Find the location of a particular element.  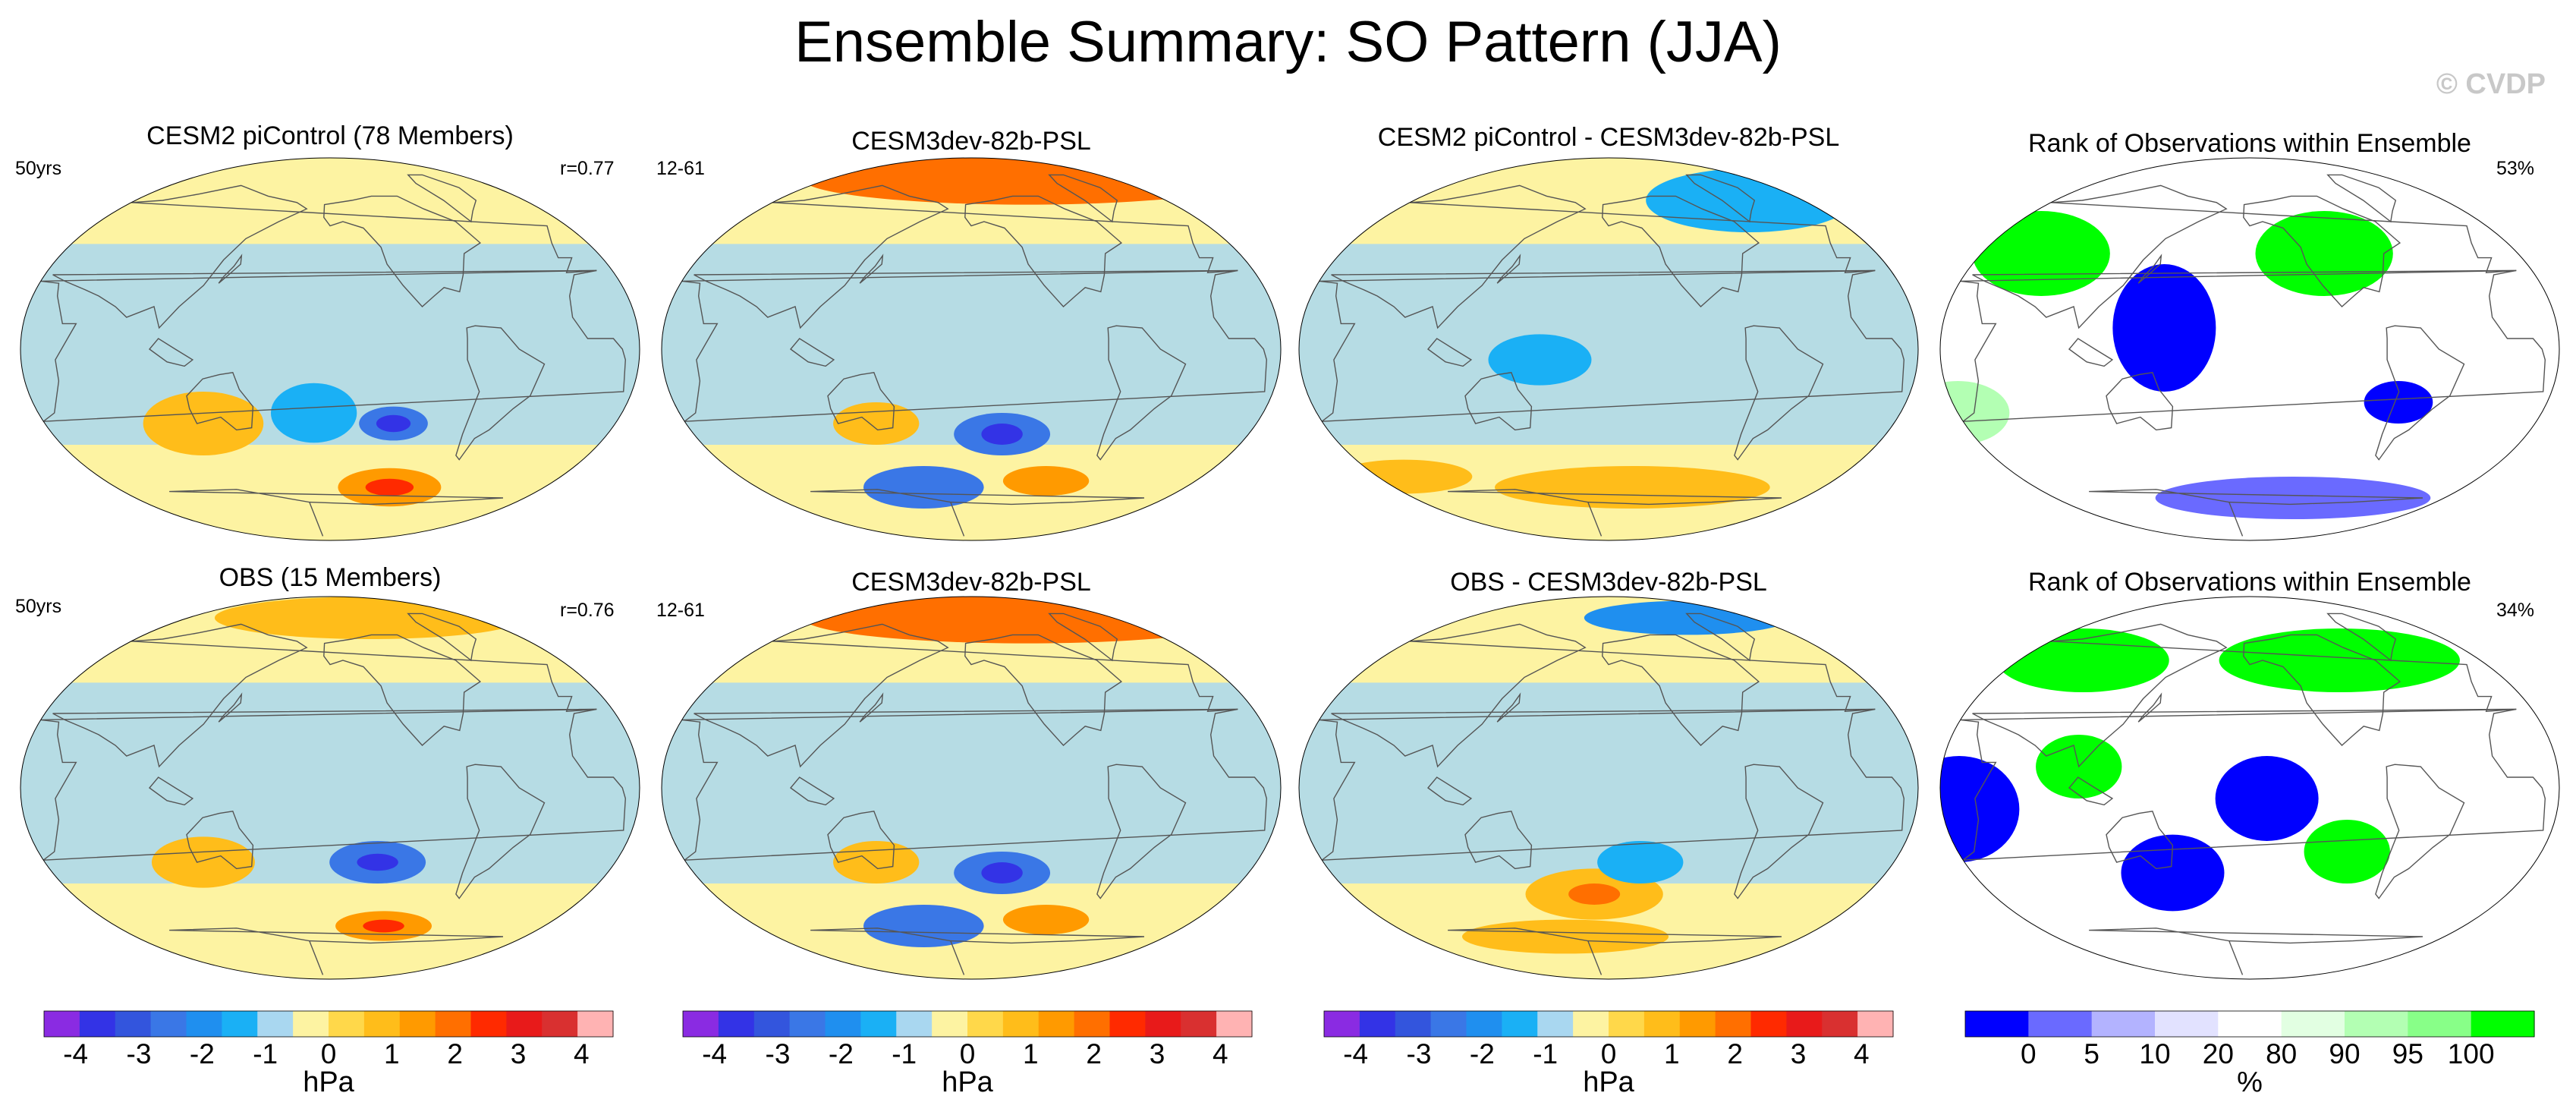

colorbar-tick-label: 80 is located at coordinates (2282, 1053).